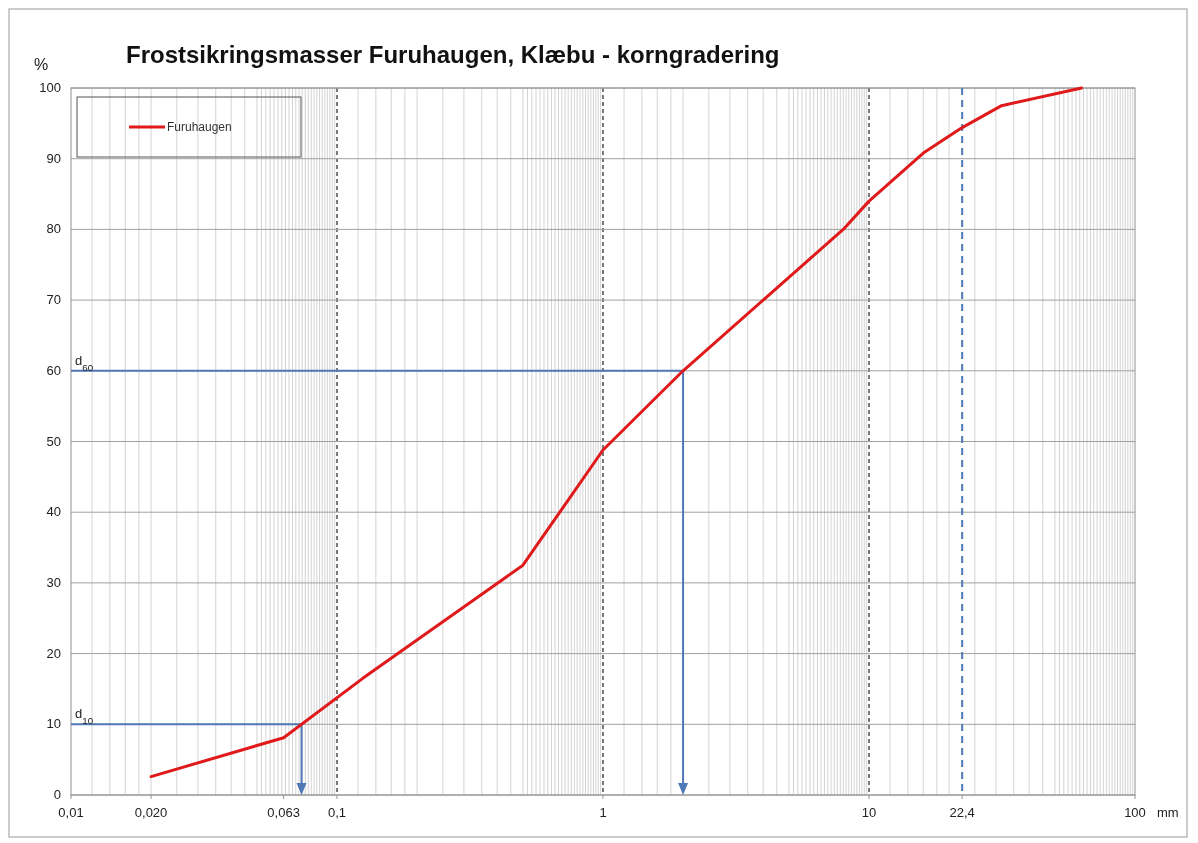  I want to click on y-tick-label: 0, so click(57, 794).